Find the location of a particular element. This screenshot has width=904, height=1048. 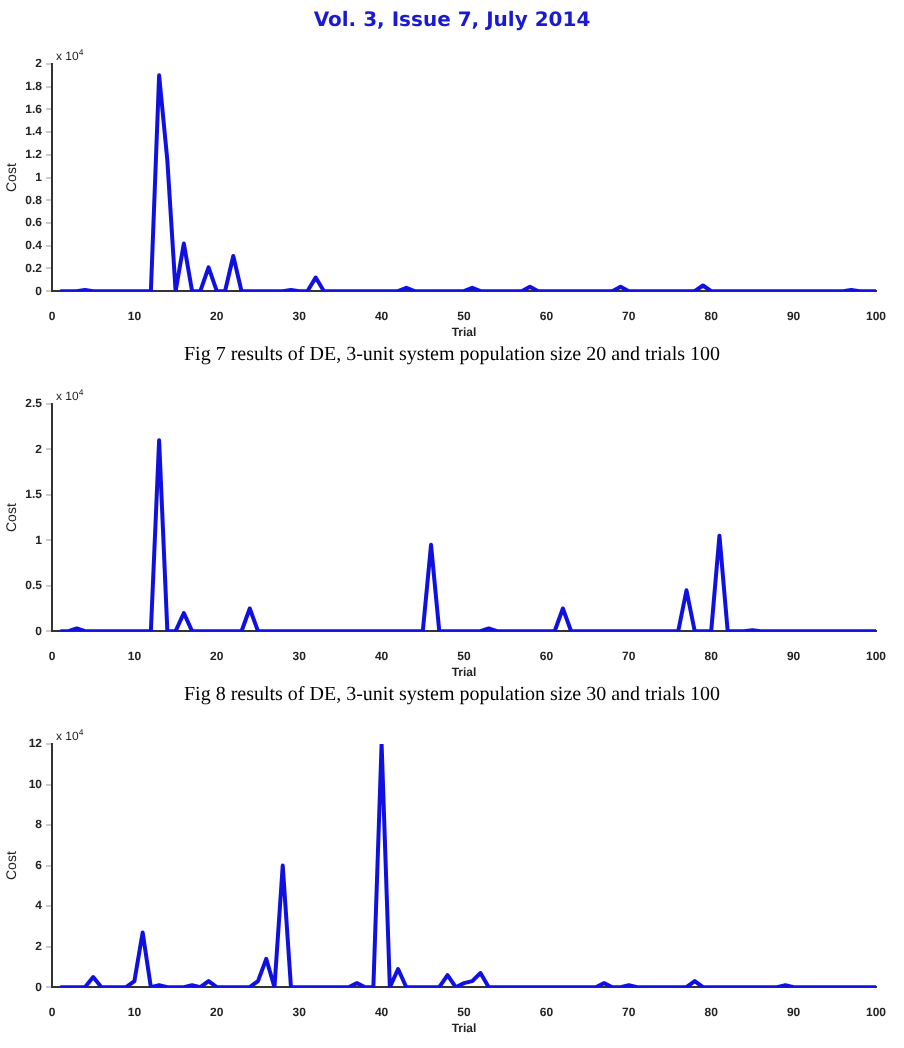

caption: Fig 8 results of DE, 3-unit system population size 30 and trials 100 is located at coordinates (452, 695).